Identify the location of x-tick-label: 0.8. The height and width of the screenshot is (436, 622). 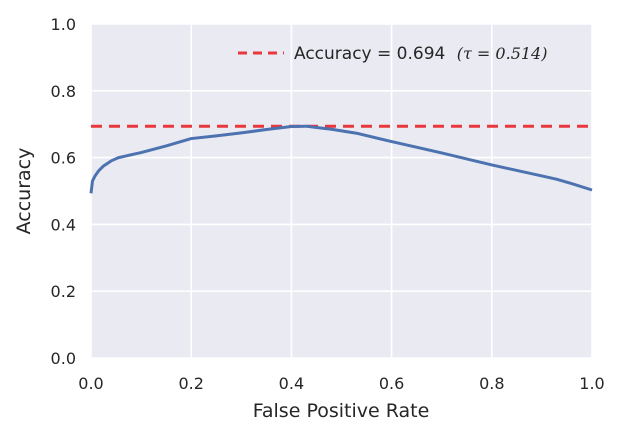
(491, 383).